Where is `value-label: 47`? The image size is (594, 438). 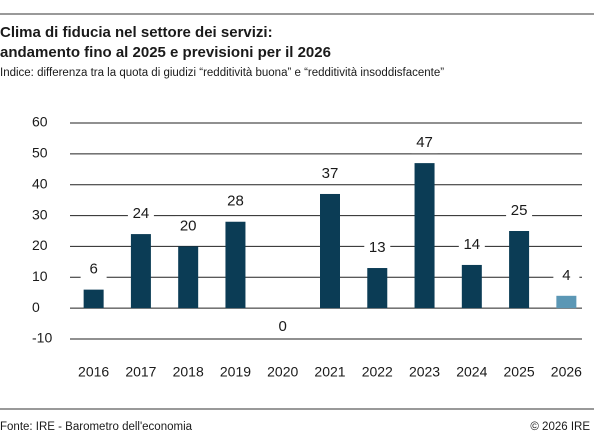 value-label: 47 is located at coordinates (424, 142).